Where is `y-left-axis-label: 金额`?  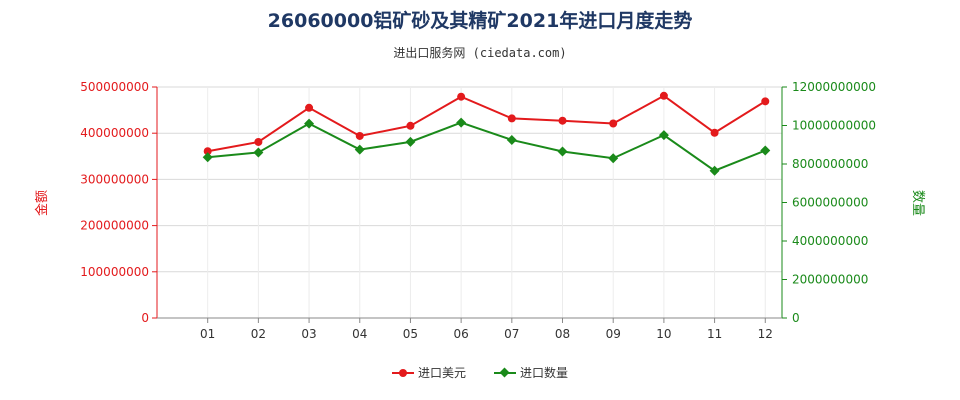 y-left-axis-label: 金额 is located at coordinates (42, 203).